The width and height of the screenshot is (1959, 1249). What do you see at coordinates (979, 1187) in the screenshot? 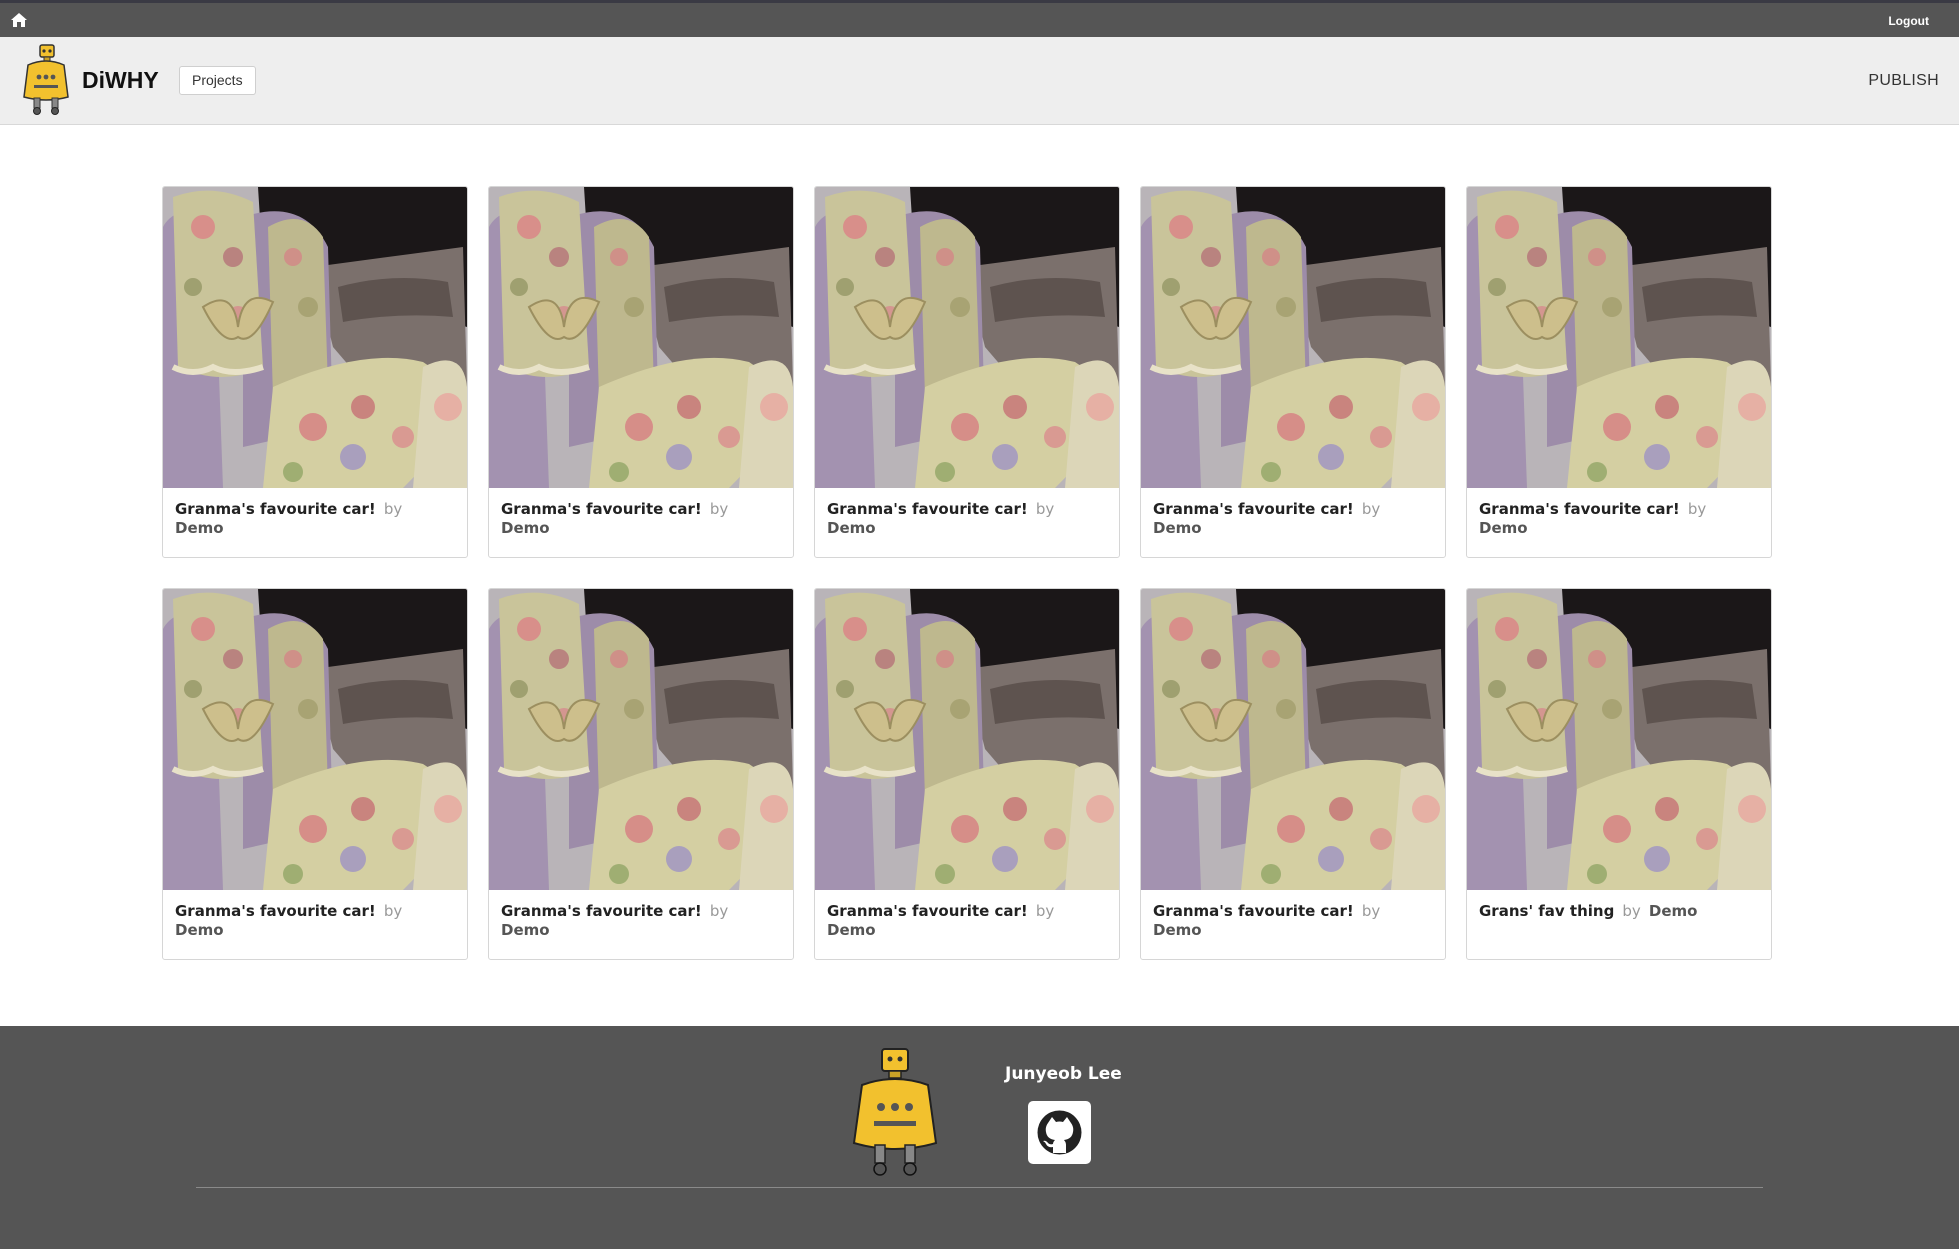
I see `footer-divider` at bounding box center [979, 1187].